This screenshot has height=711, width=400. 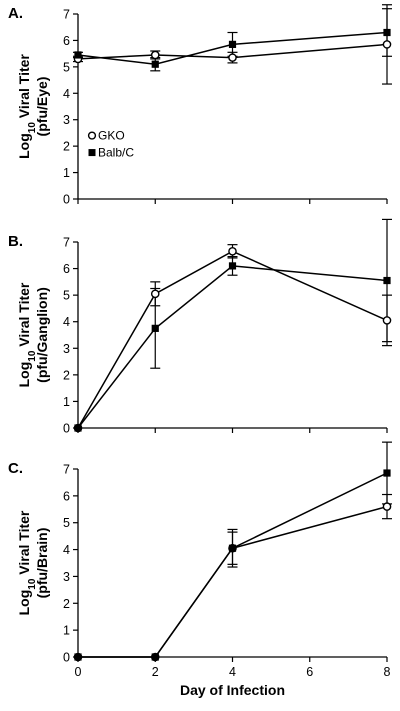 I want to click on panel-label: A., so click(x=15, y=13).